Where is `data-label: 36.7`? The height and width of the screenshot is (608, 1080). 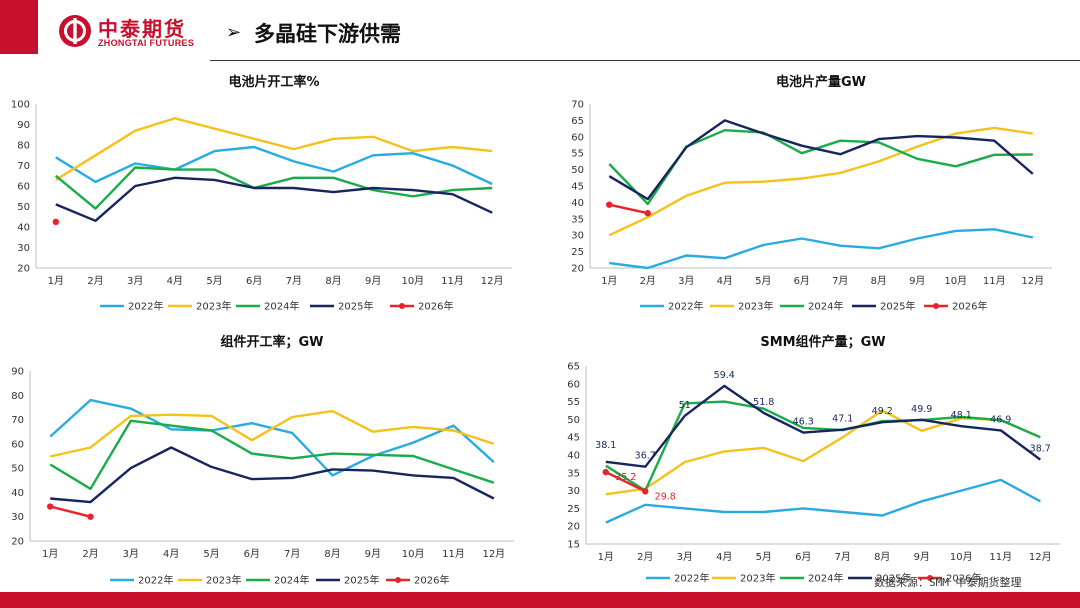
data-label: 36.7 is located at coordinates (645, 456).